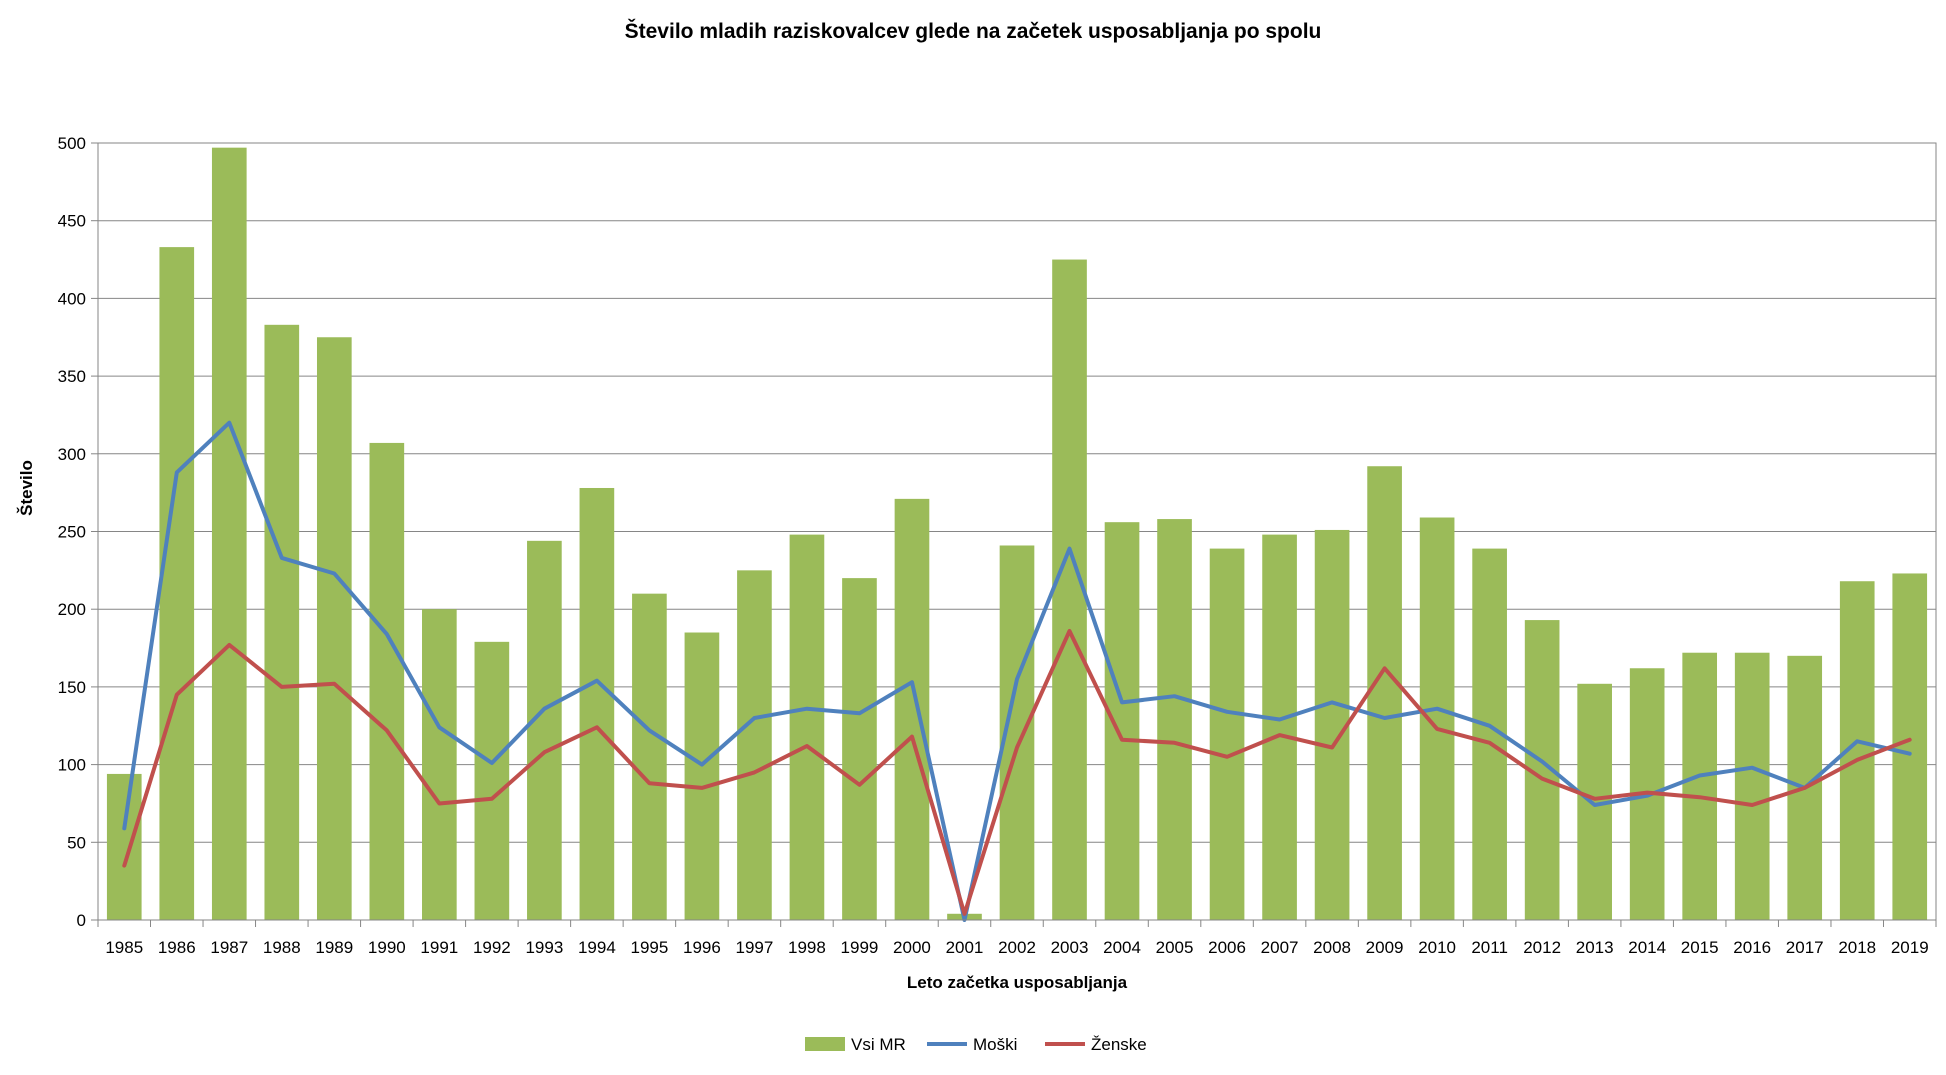 The width and height of the screenshot is (1946, 1075). I want to click on x-tick-label: 2014, so click(1647, 947).